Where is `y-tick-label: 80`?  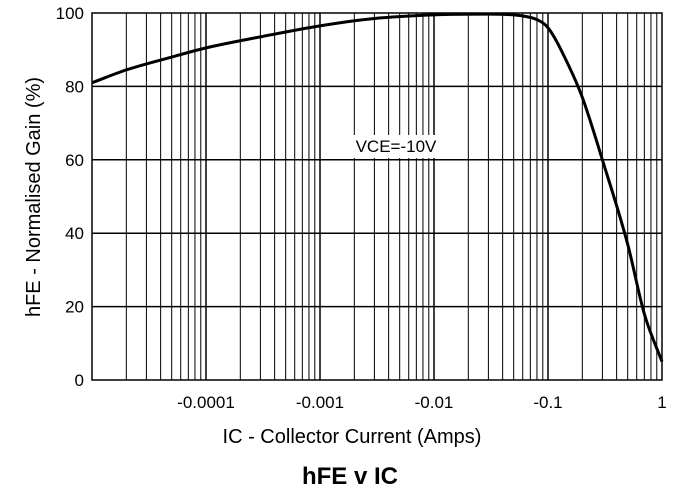
y-tick-label: 80 is located at coordinates (74, 86).